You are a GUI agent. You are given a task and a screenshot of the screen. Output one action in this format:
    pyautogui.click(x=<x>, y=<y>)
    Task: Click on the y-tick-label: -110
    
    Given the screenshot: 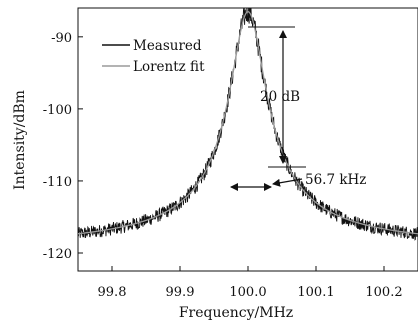 What is the action you would take?
    pyautogui.click(x=57, y=182)
    